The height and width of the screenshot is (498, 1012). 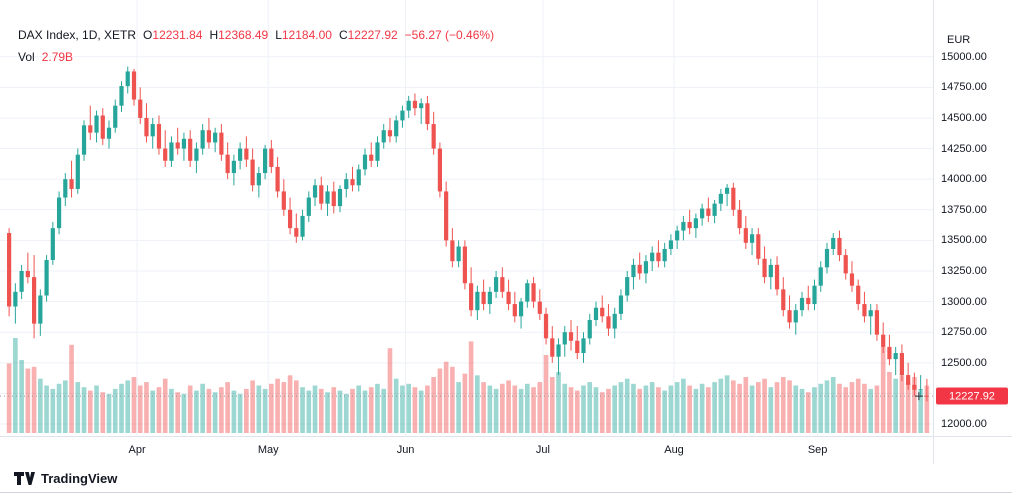 I want to click on time-axis: Apr May Jun Jul Aug Sep, so click(x=506, y=450).